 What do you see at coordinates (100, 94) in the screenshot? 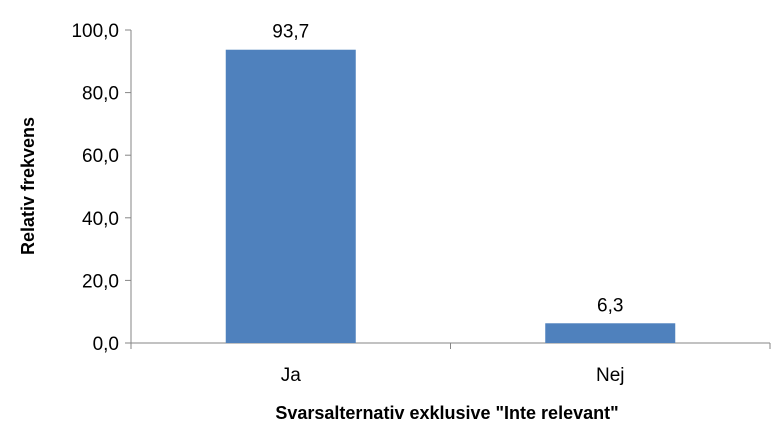
I see `y-tick-label: 80,0` at bounding box center [100, 94].